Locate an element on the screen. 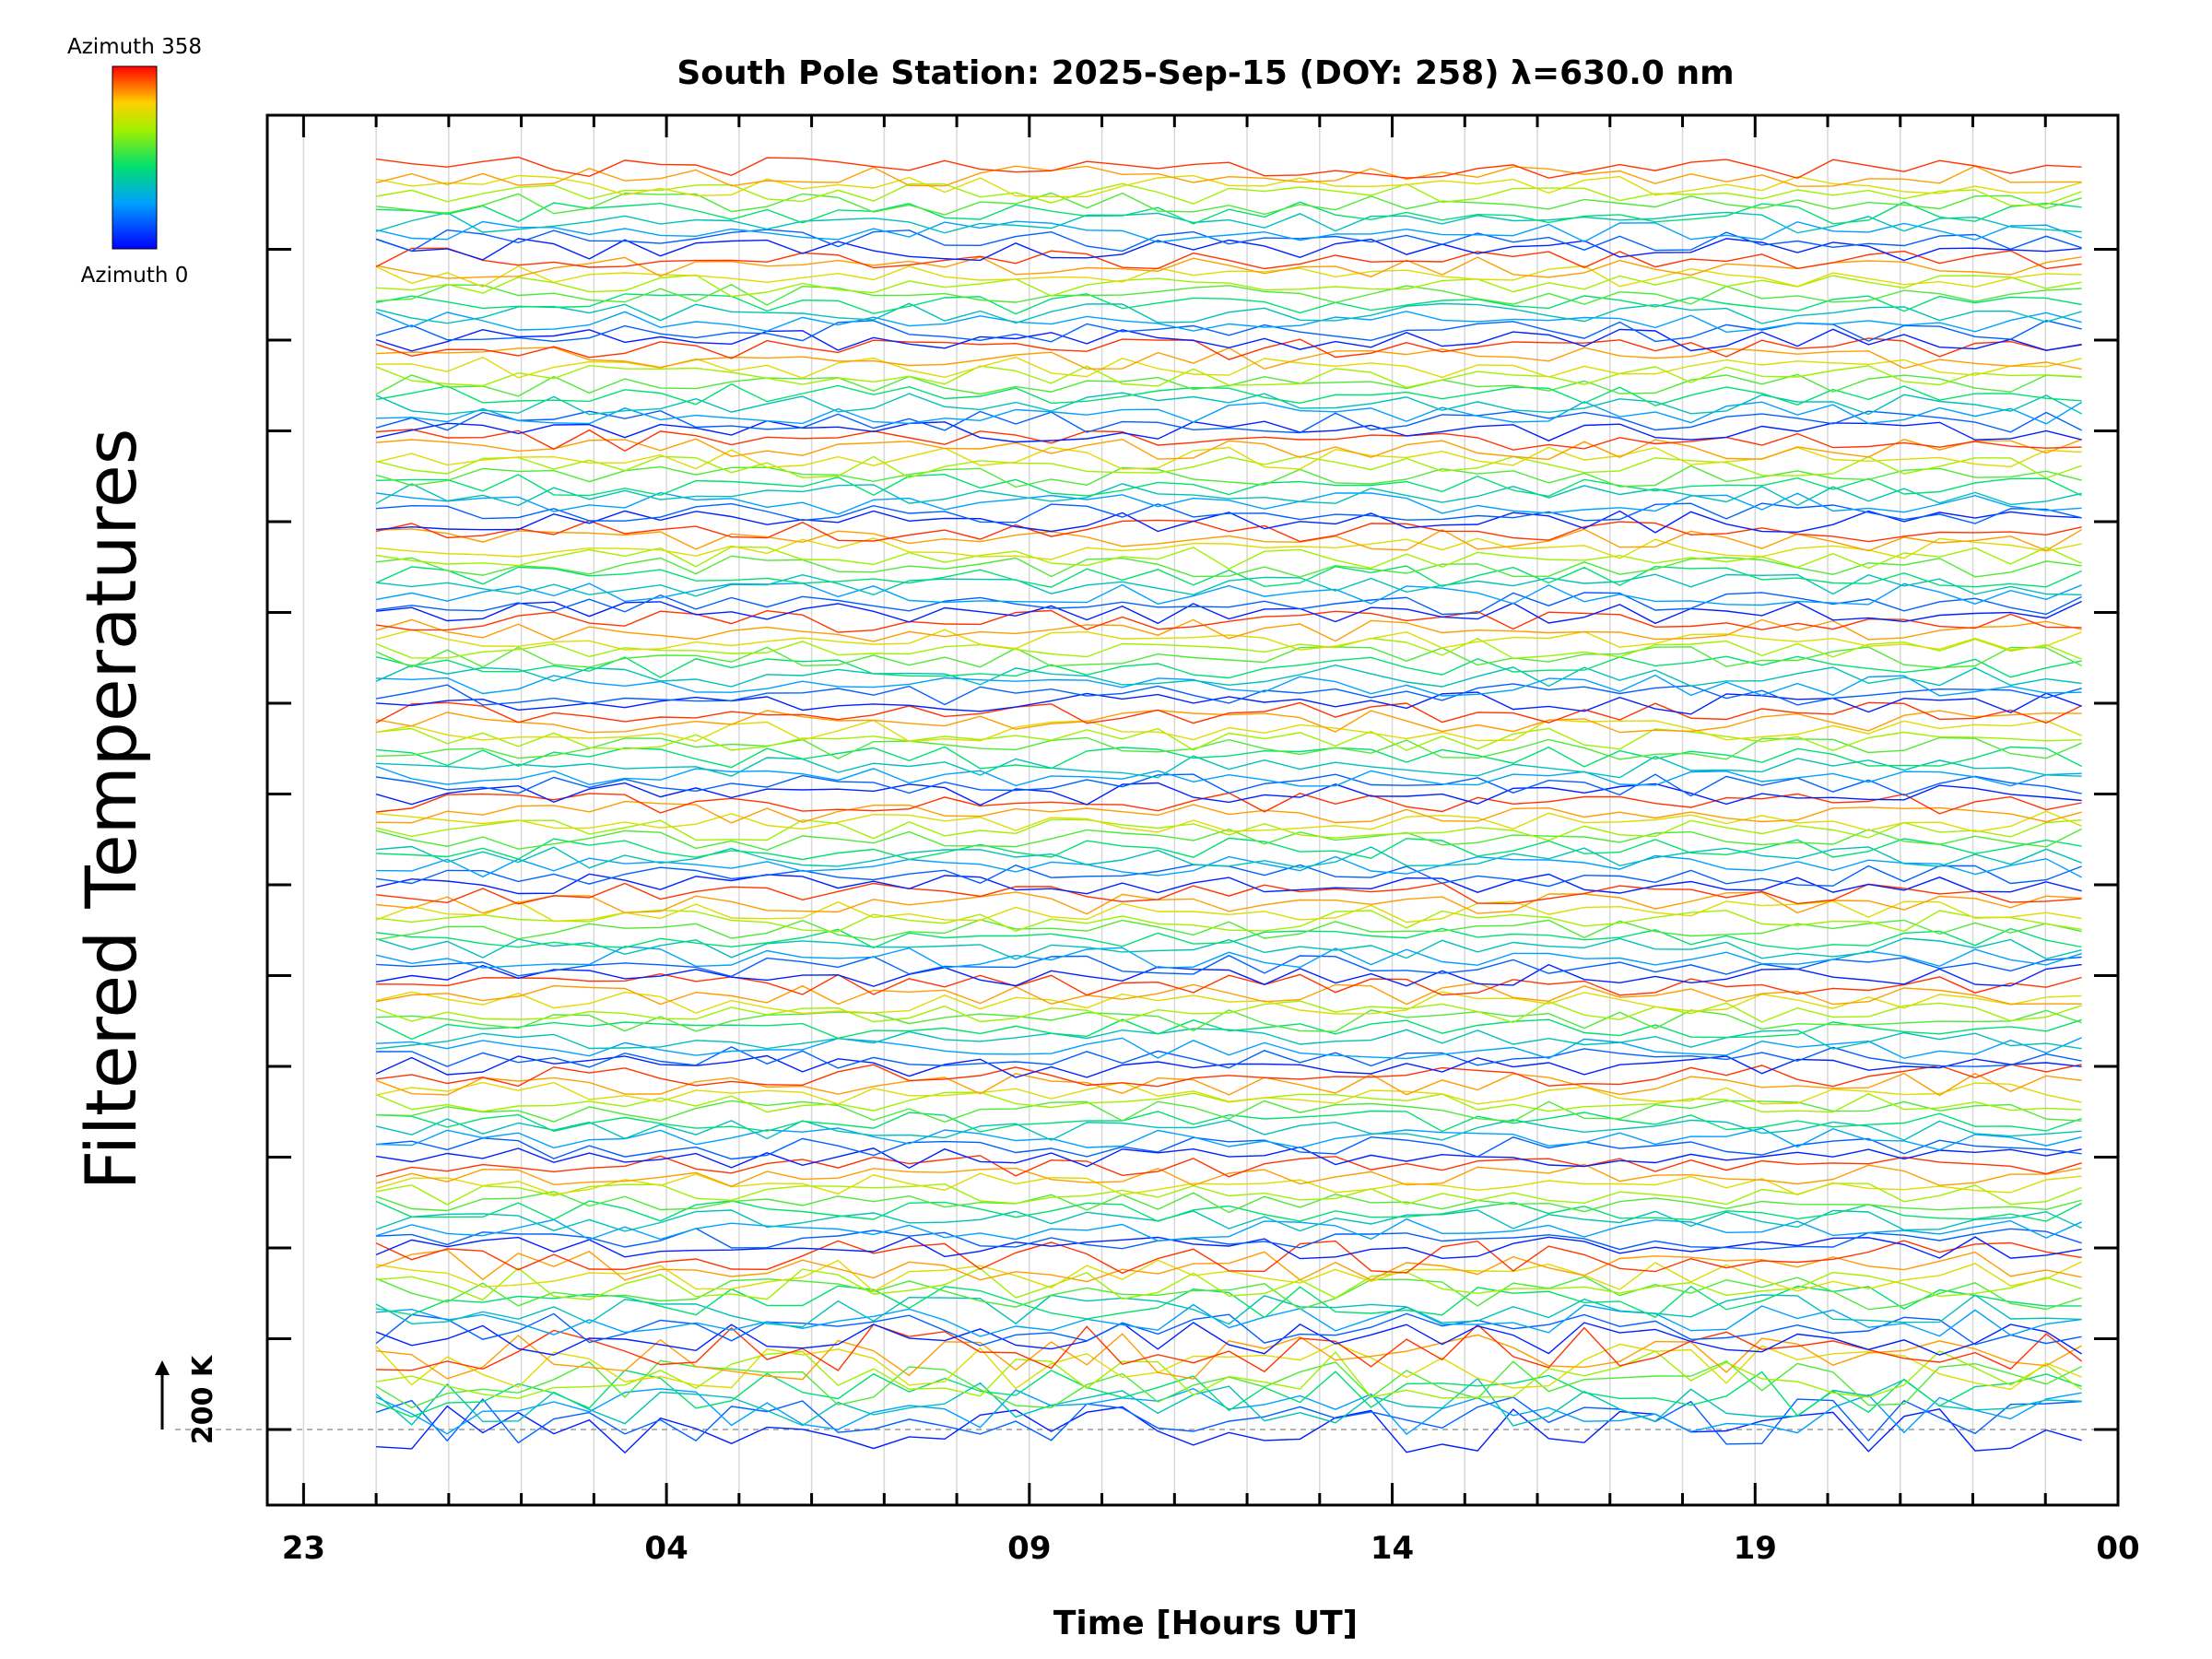 This screenshot has width=2212, height=1659. x-tick-label: 04 is located at coordinates (666, 1548).